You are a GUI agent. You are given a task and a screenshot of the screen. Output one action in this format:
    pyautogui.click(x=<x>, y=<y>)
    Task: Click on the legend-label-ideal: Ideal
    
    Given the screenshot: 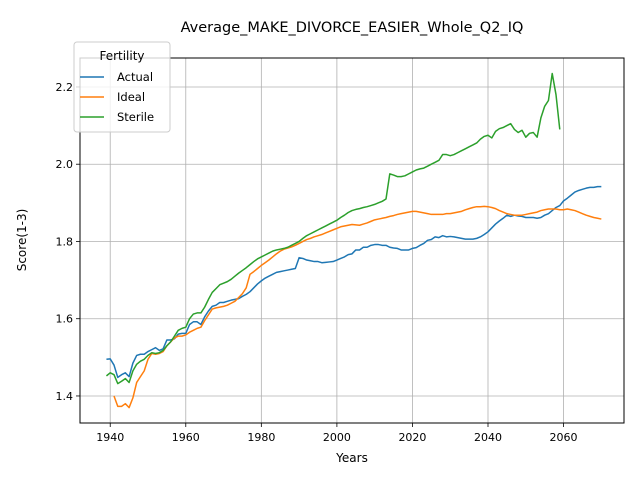 What is the action you would take?
    pyautogui.click(x=131, y=97)
    